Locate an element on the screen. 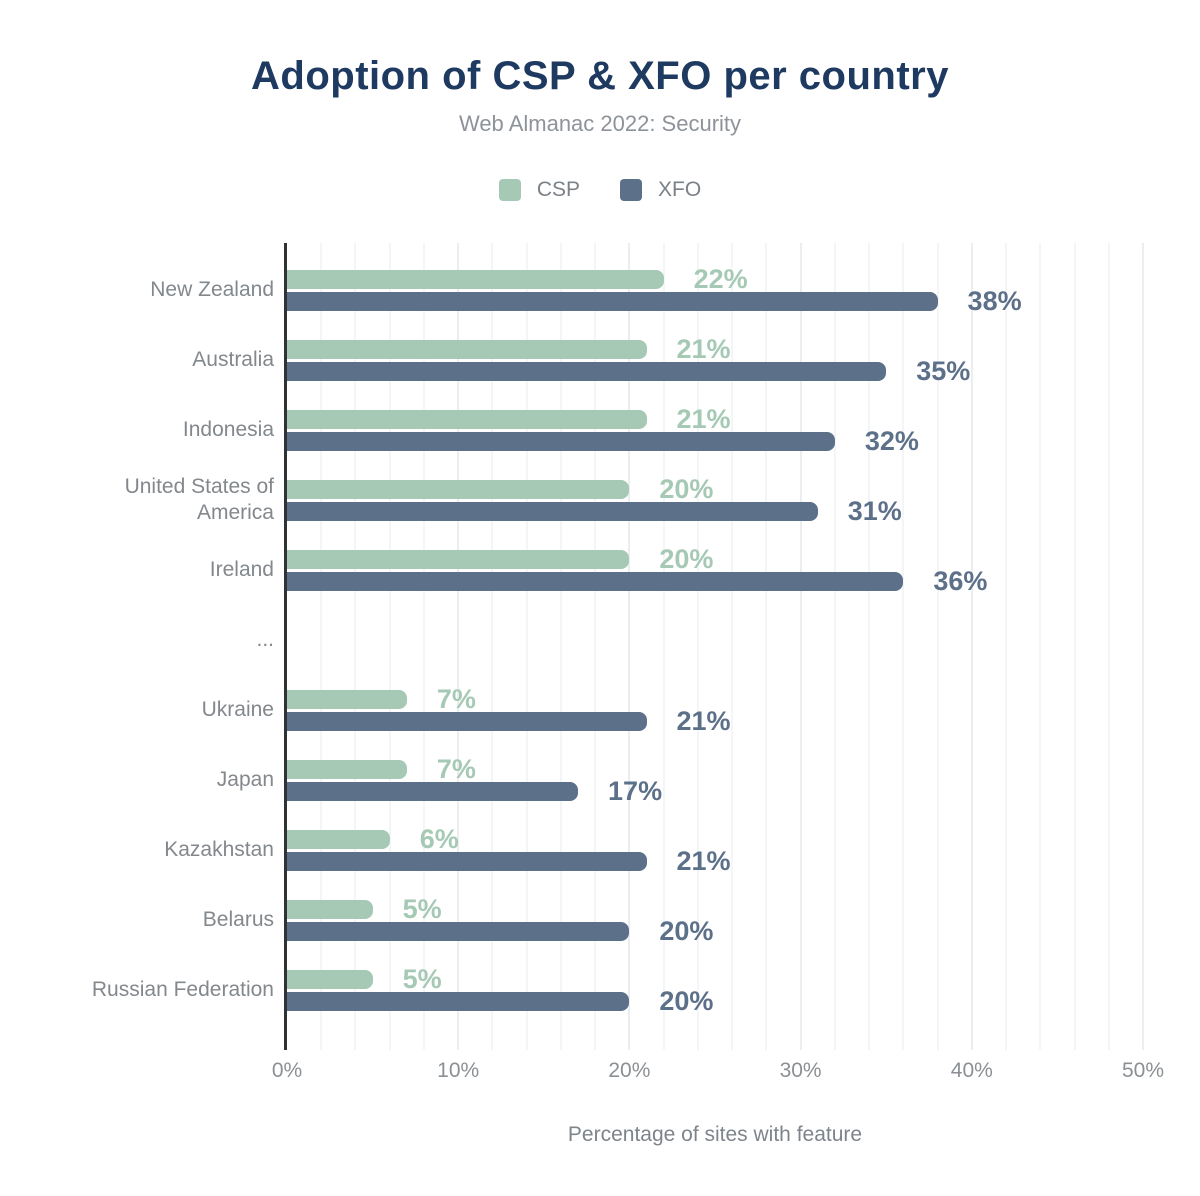 This screenshot has height=1196, width=1200. category-label: Indonesia is located at coordinates (228, 429).